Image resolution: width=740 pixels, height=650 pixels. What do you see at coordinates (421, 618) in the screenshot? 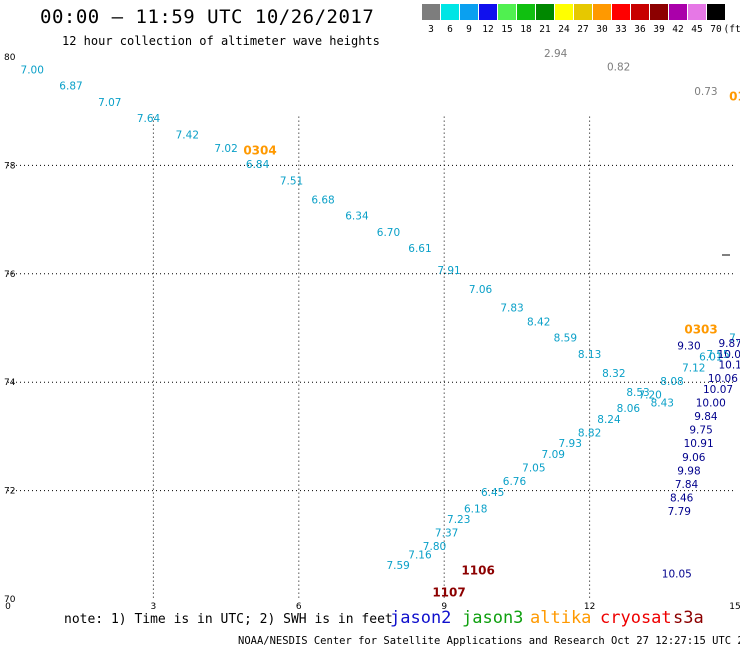
I see `satellite-label-jason2: jason2` at bounding box center [421, 618].